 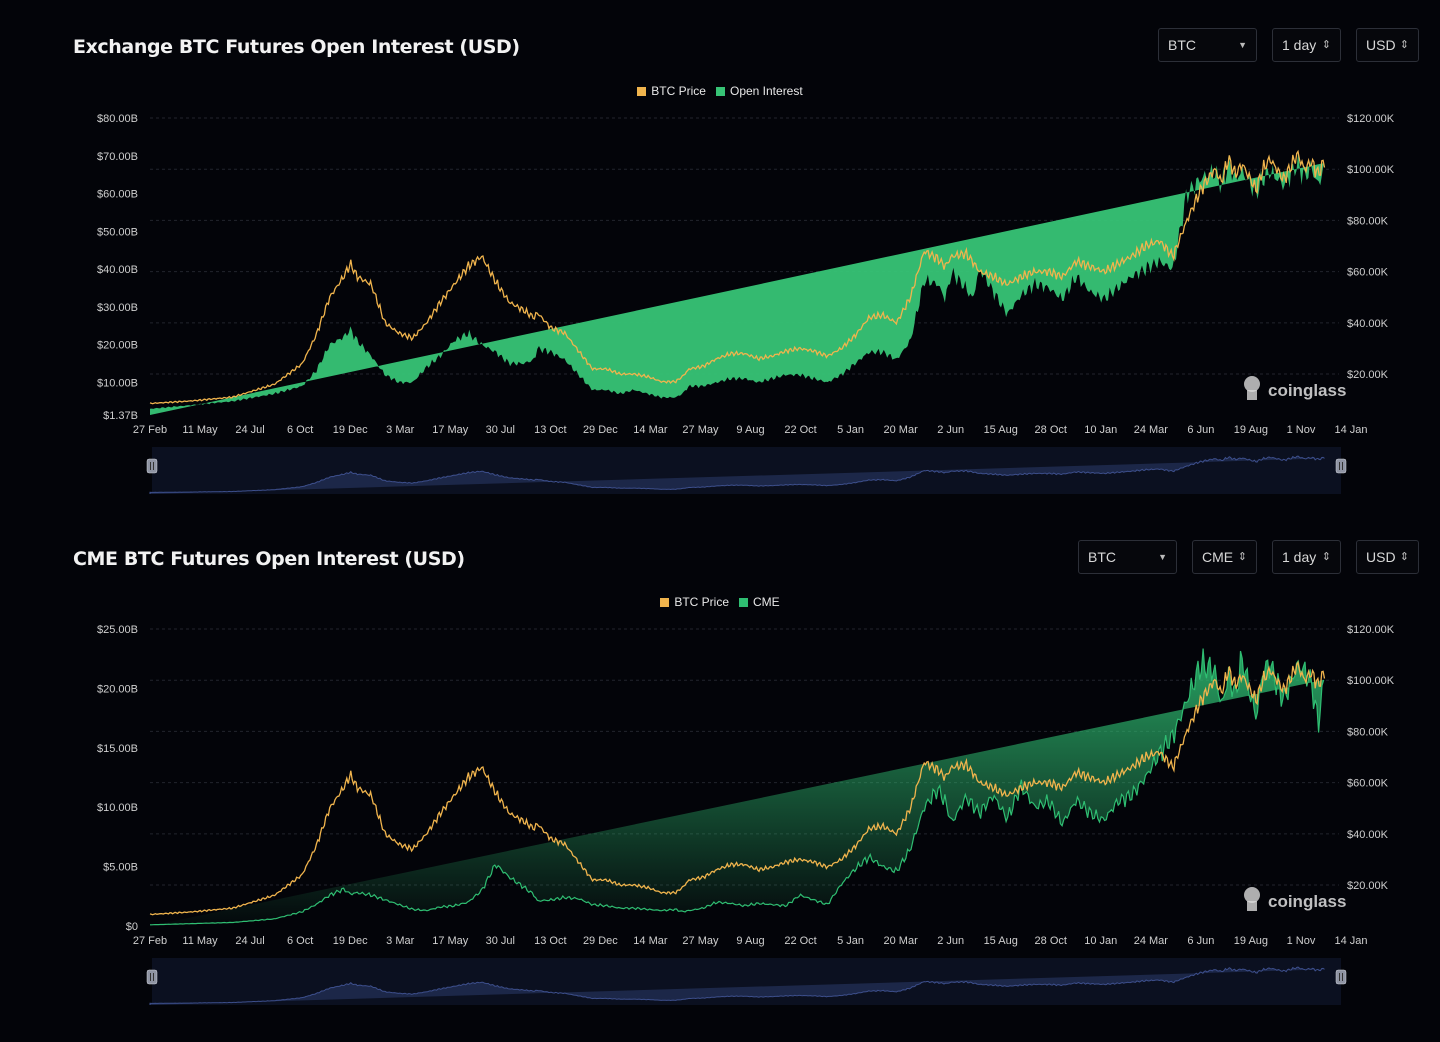 What do you see at coordinates (117, 383) in the screenshot?
I see `left-axis-tick-label: $10.00B` at bounding box center [117, 383].